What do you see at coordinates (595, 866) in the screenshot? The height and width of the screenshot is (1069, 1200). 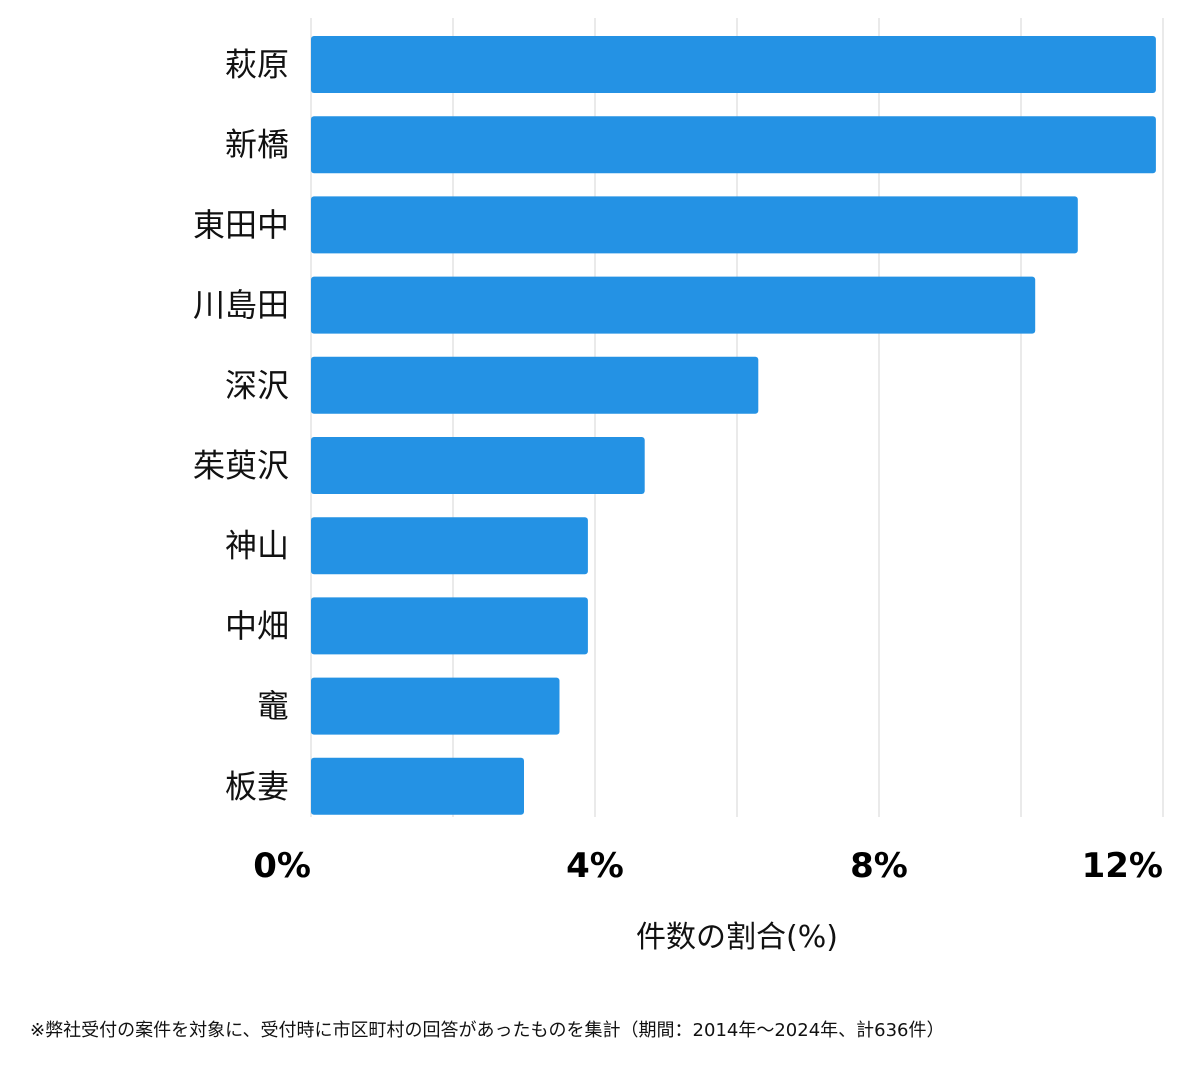 I see `x-tick-label: 4%` at bounding box center [595, 866].